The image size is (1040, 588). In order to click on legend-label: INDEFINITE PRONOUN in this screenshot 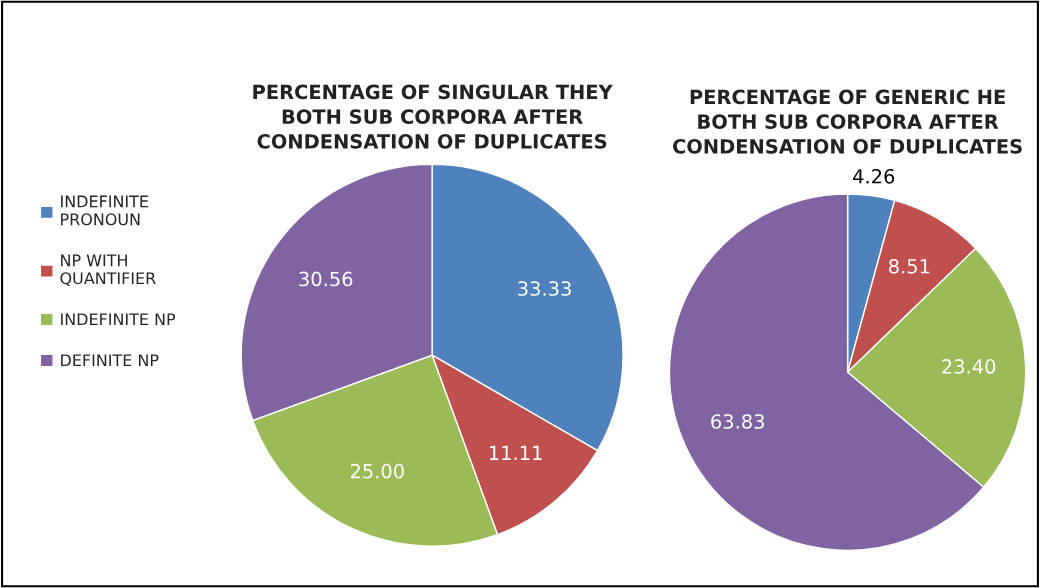, I will do `click(104, 210)`.